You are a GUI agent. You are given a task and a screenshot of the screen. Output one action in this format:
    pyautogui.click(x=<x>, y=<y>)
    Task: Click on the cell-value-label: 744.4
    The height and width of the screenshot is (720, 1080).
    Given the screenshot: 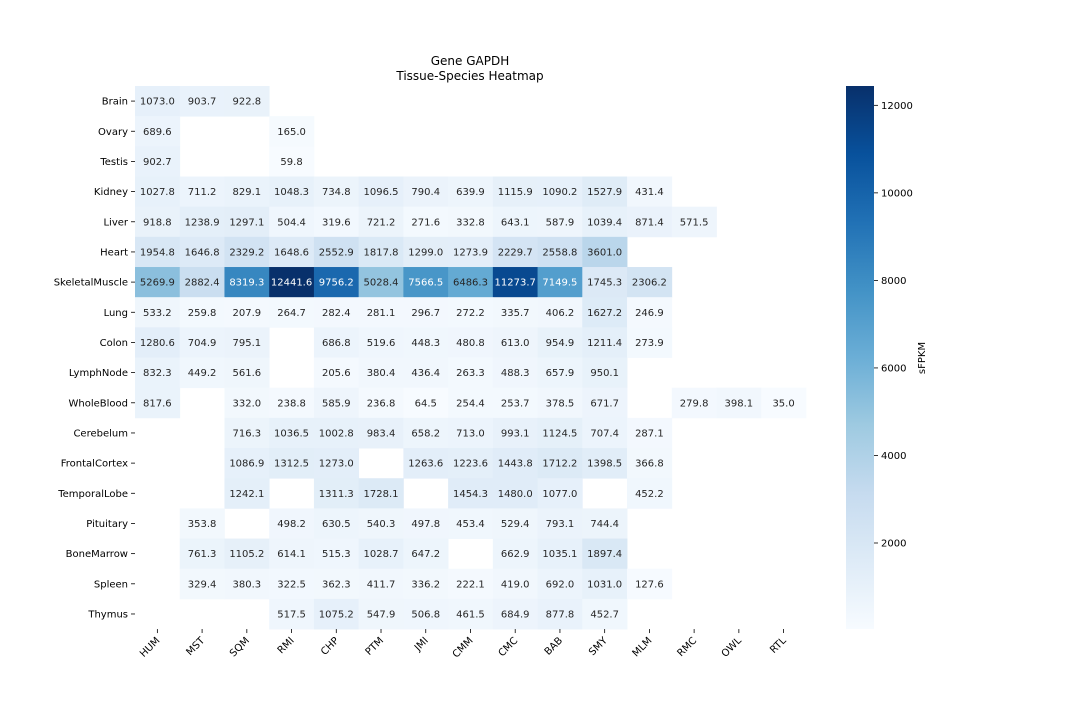 What is the action you would take?
    pyautogui.click(x=604, y=524)
    